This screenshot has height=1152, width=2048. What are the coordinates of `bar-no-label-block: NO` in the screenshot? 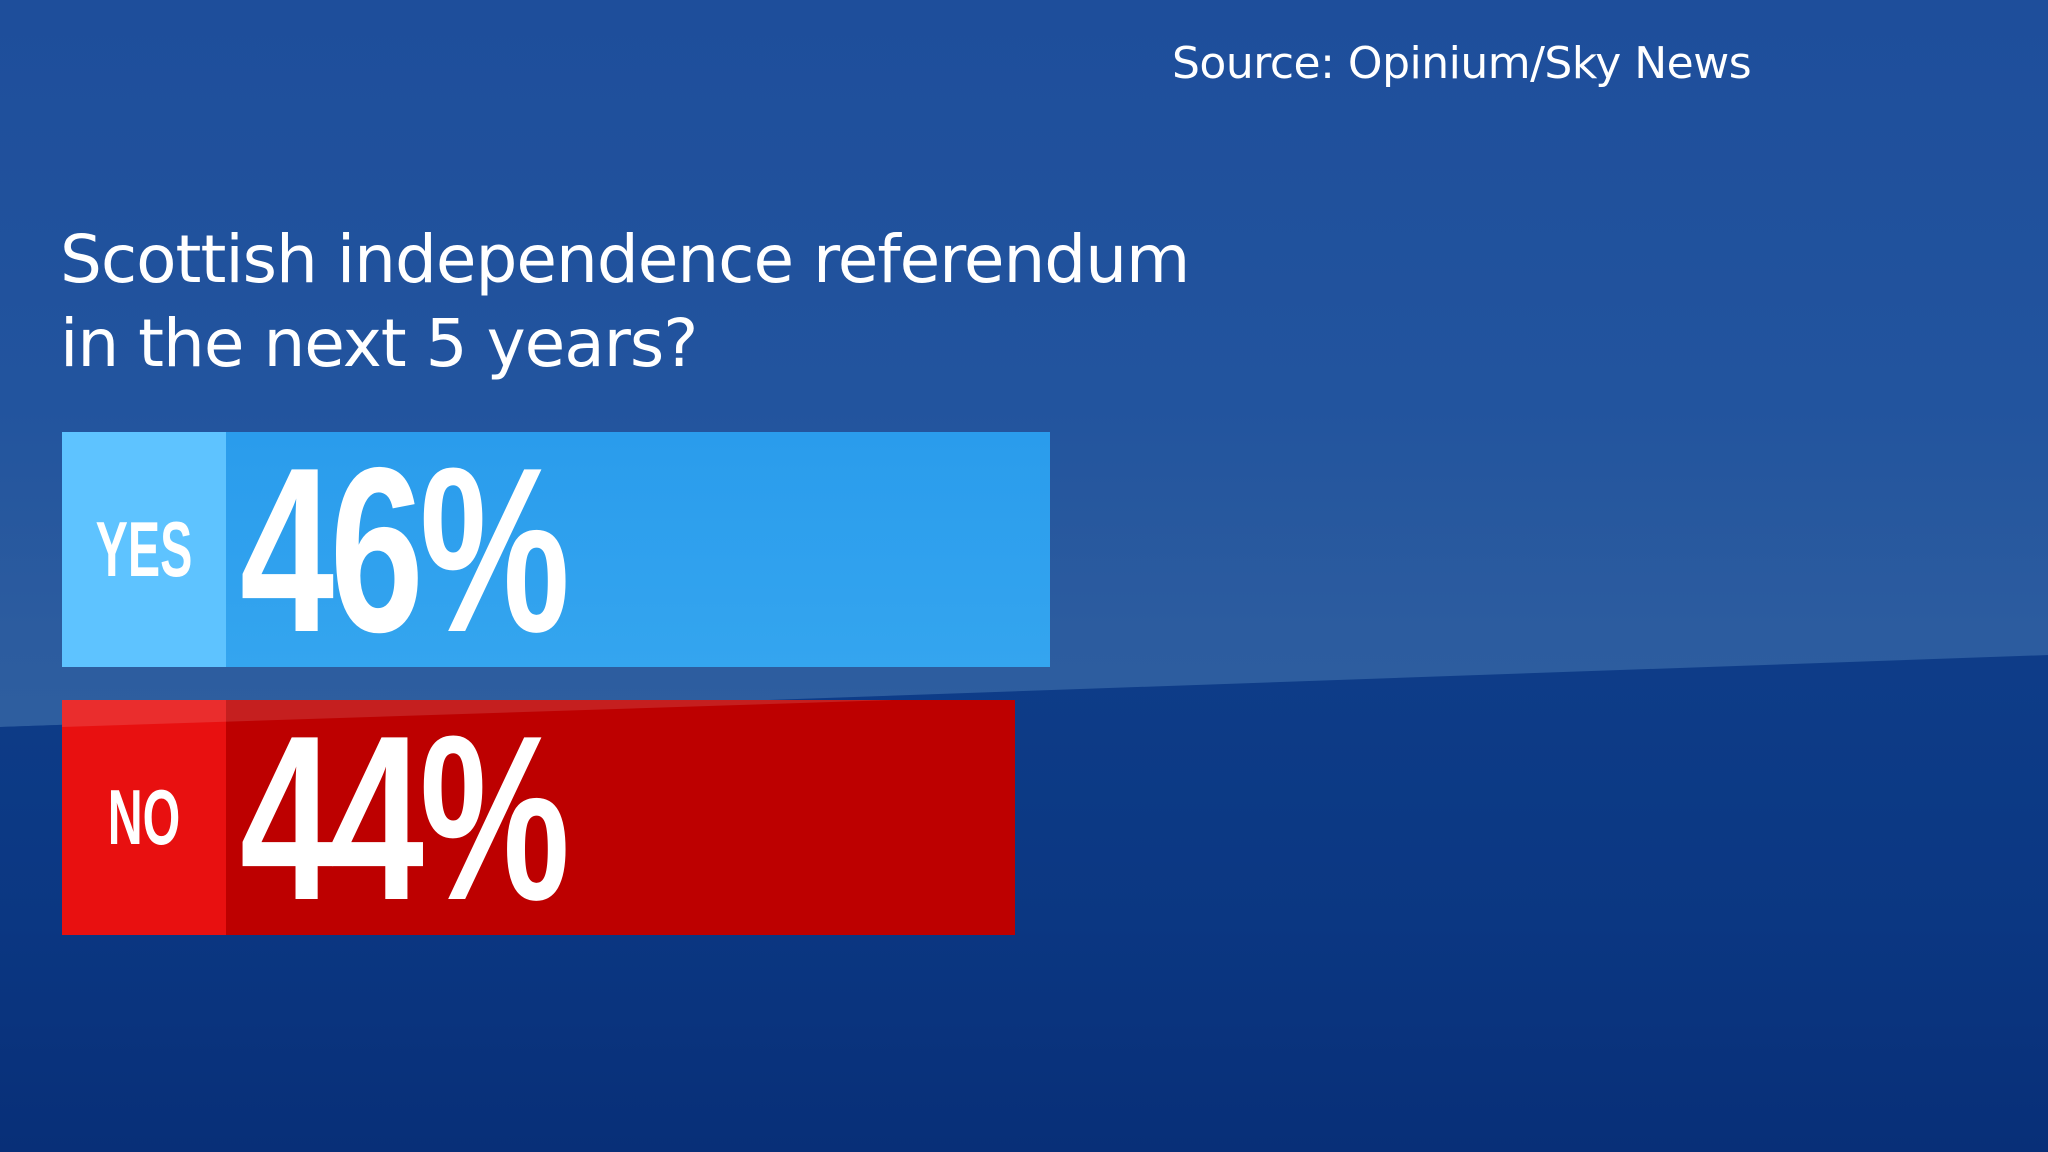 It's located at (144, 817).